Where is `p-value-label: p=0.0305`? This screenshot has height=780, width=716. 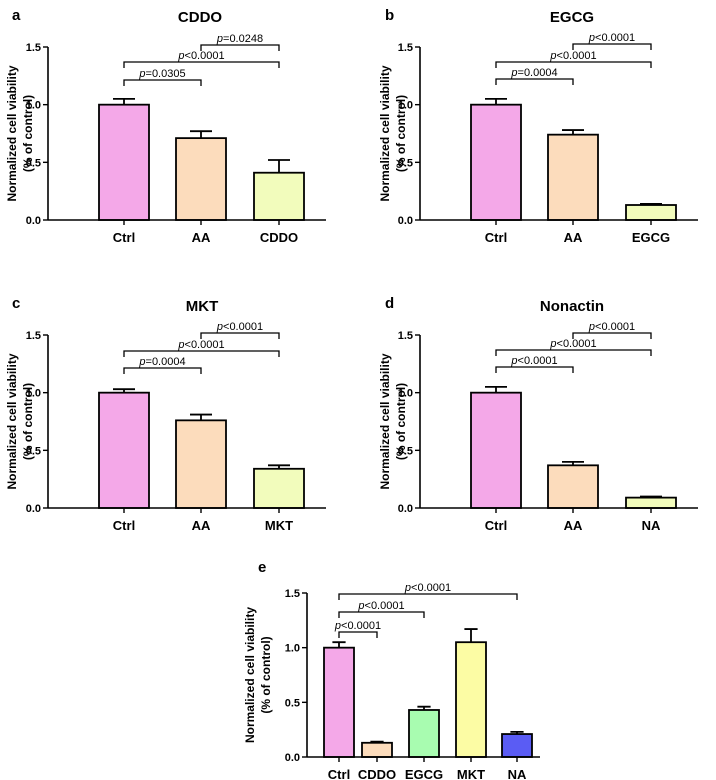
p-value-label: p=0.0305 is located at coordinates (161, 74).